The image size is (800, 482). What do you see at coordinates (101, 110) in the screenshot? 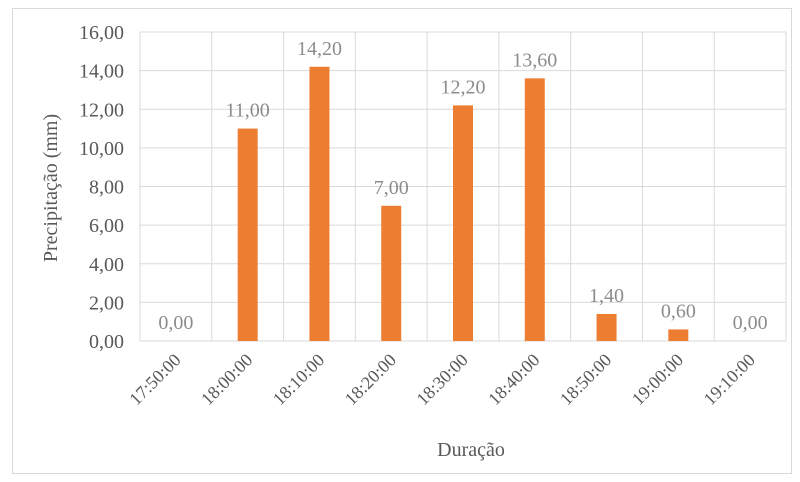
I see `y-tick-label: 12,00` at bounding box center [101, 110].